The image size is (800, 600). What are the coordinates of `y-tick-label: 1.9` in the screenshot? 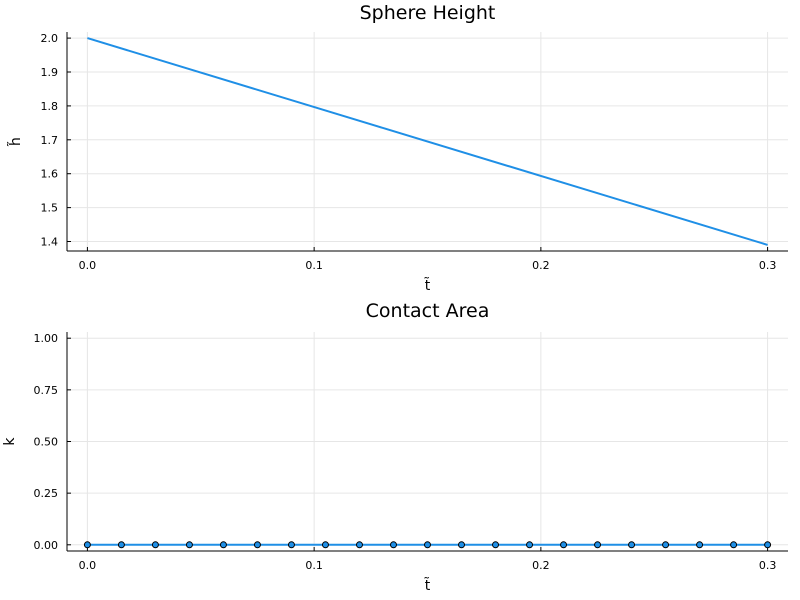 It's located at (50, 72).